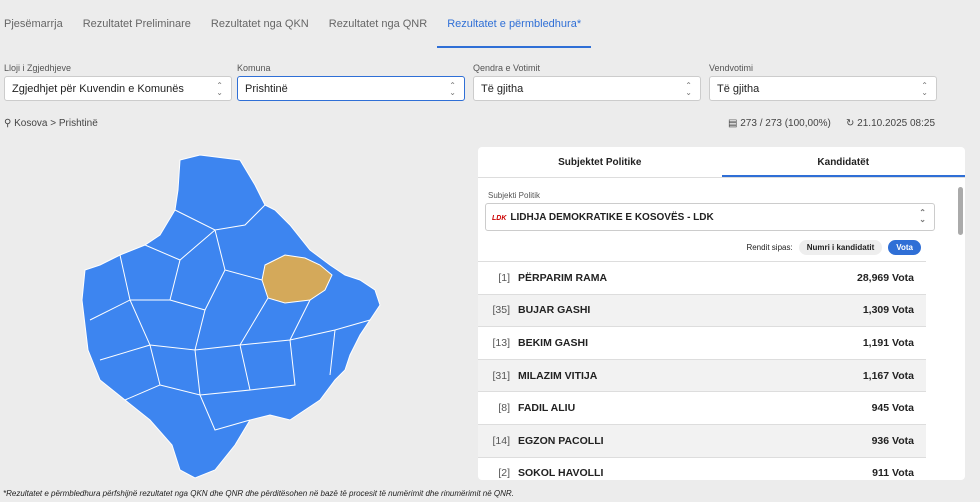  What do you see at coordinates (769, 247) in the screenshot?
I see `sort-label: Rendit sipas:` at bounding box center [769, 247].